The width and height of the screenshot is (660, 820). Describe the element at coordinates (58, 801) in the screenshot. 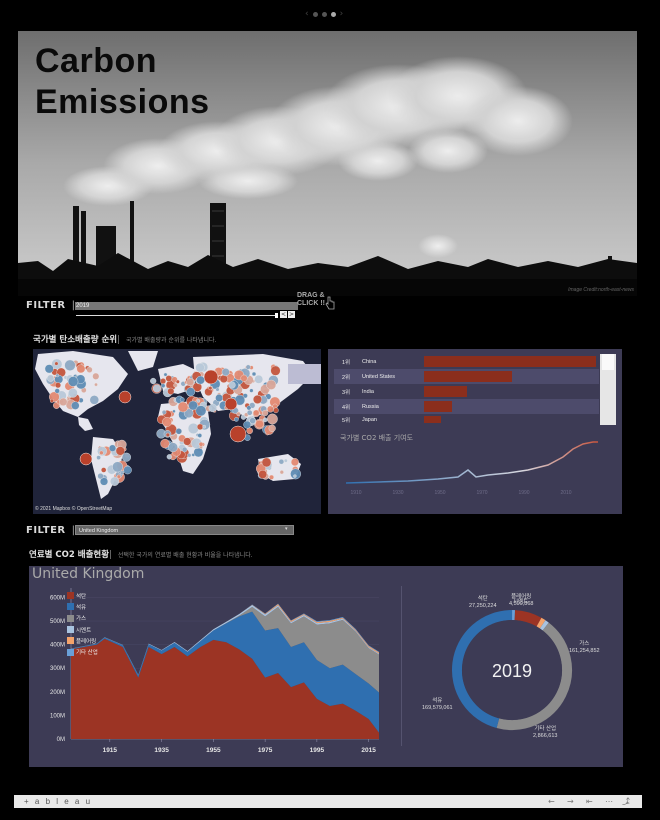

I see `tableau-logo: + a b l e a u` at that location.